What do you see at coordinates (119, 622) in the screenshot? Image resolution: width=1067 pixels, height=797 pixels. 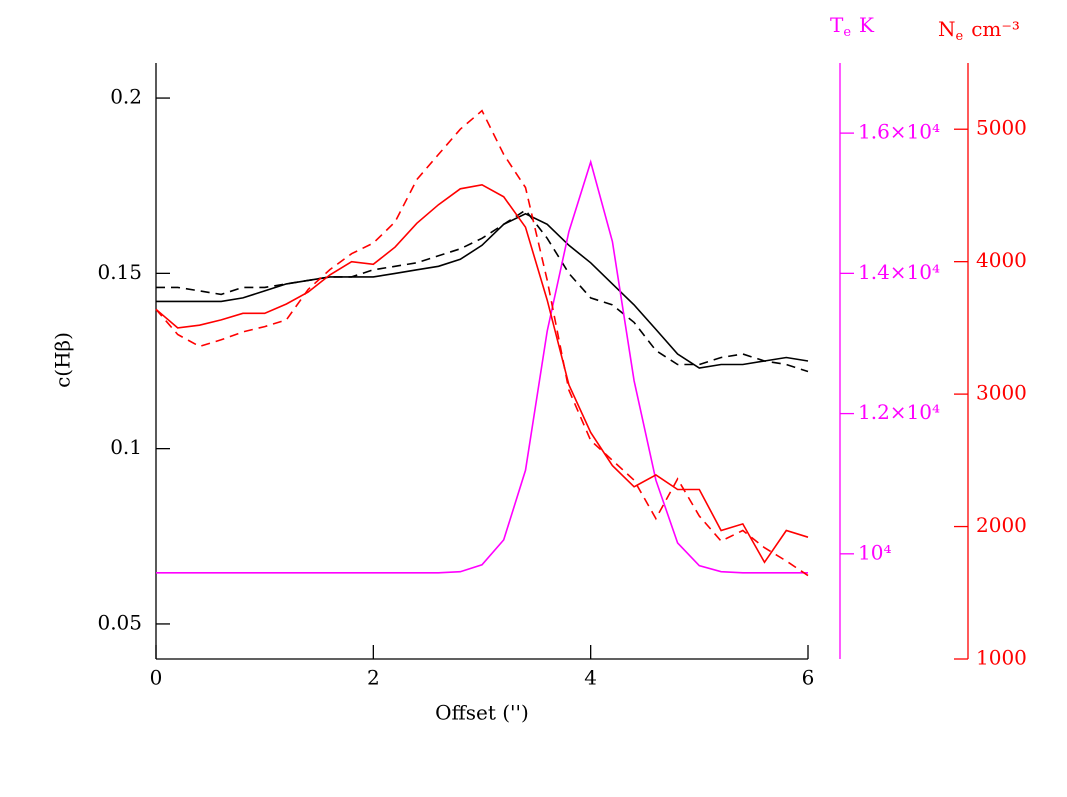 I see `y-tick-label: 0.05` at bounding box center [119, 622].